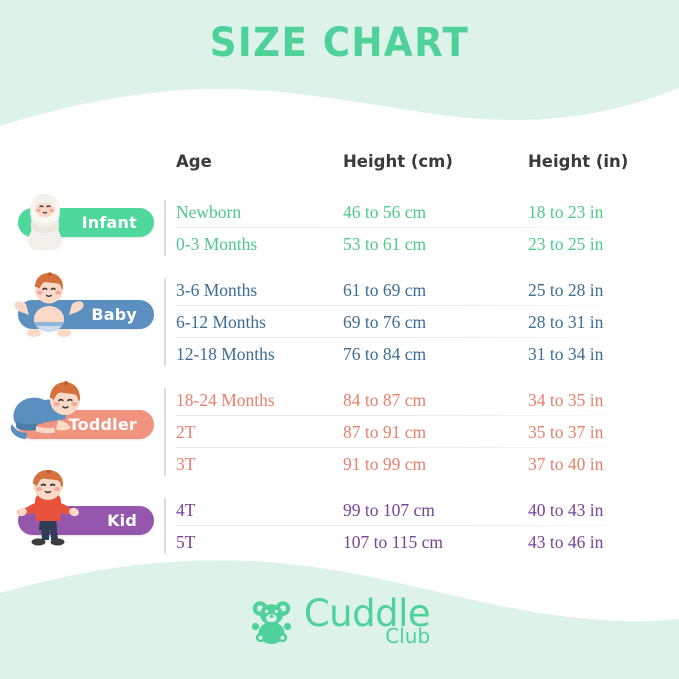 The image size is (679, 679). What do you see at coordinates (566, 509) in the screenshot?
I see `cell-height-in: 40 to 43 in` at bounding box center [566, 509].